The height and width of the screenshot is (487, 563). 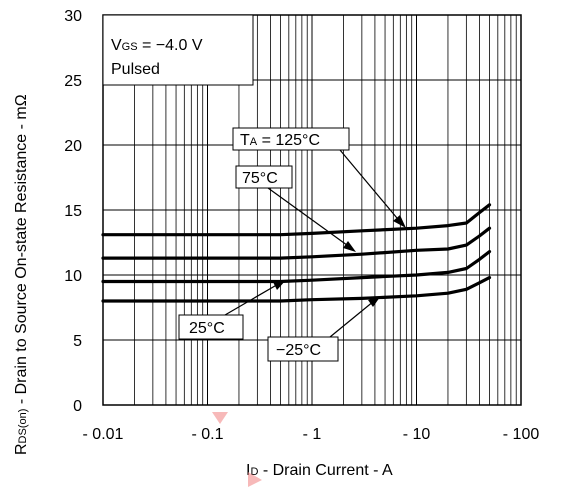 I want to click on y-tick-label: 30, so click(x=73, y=16).